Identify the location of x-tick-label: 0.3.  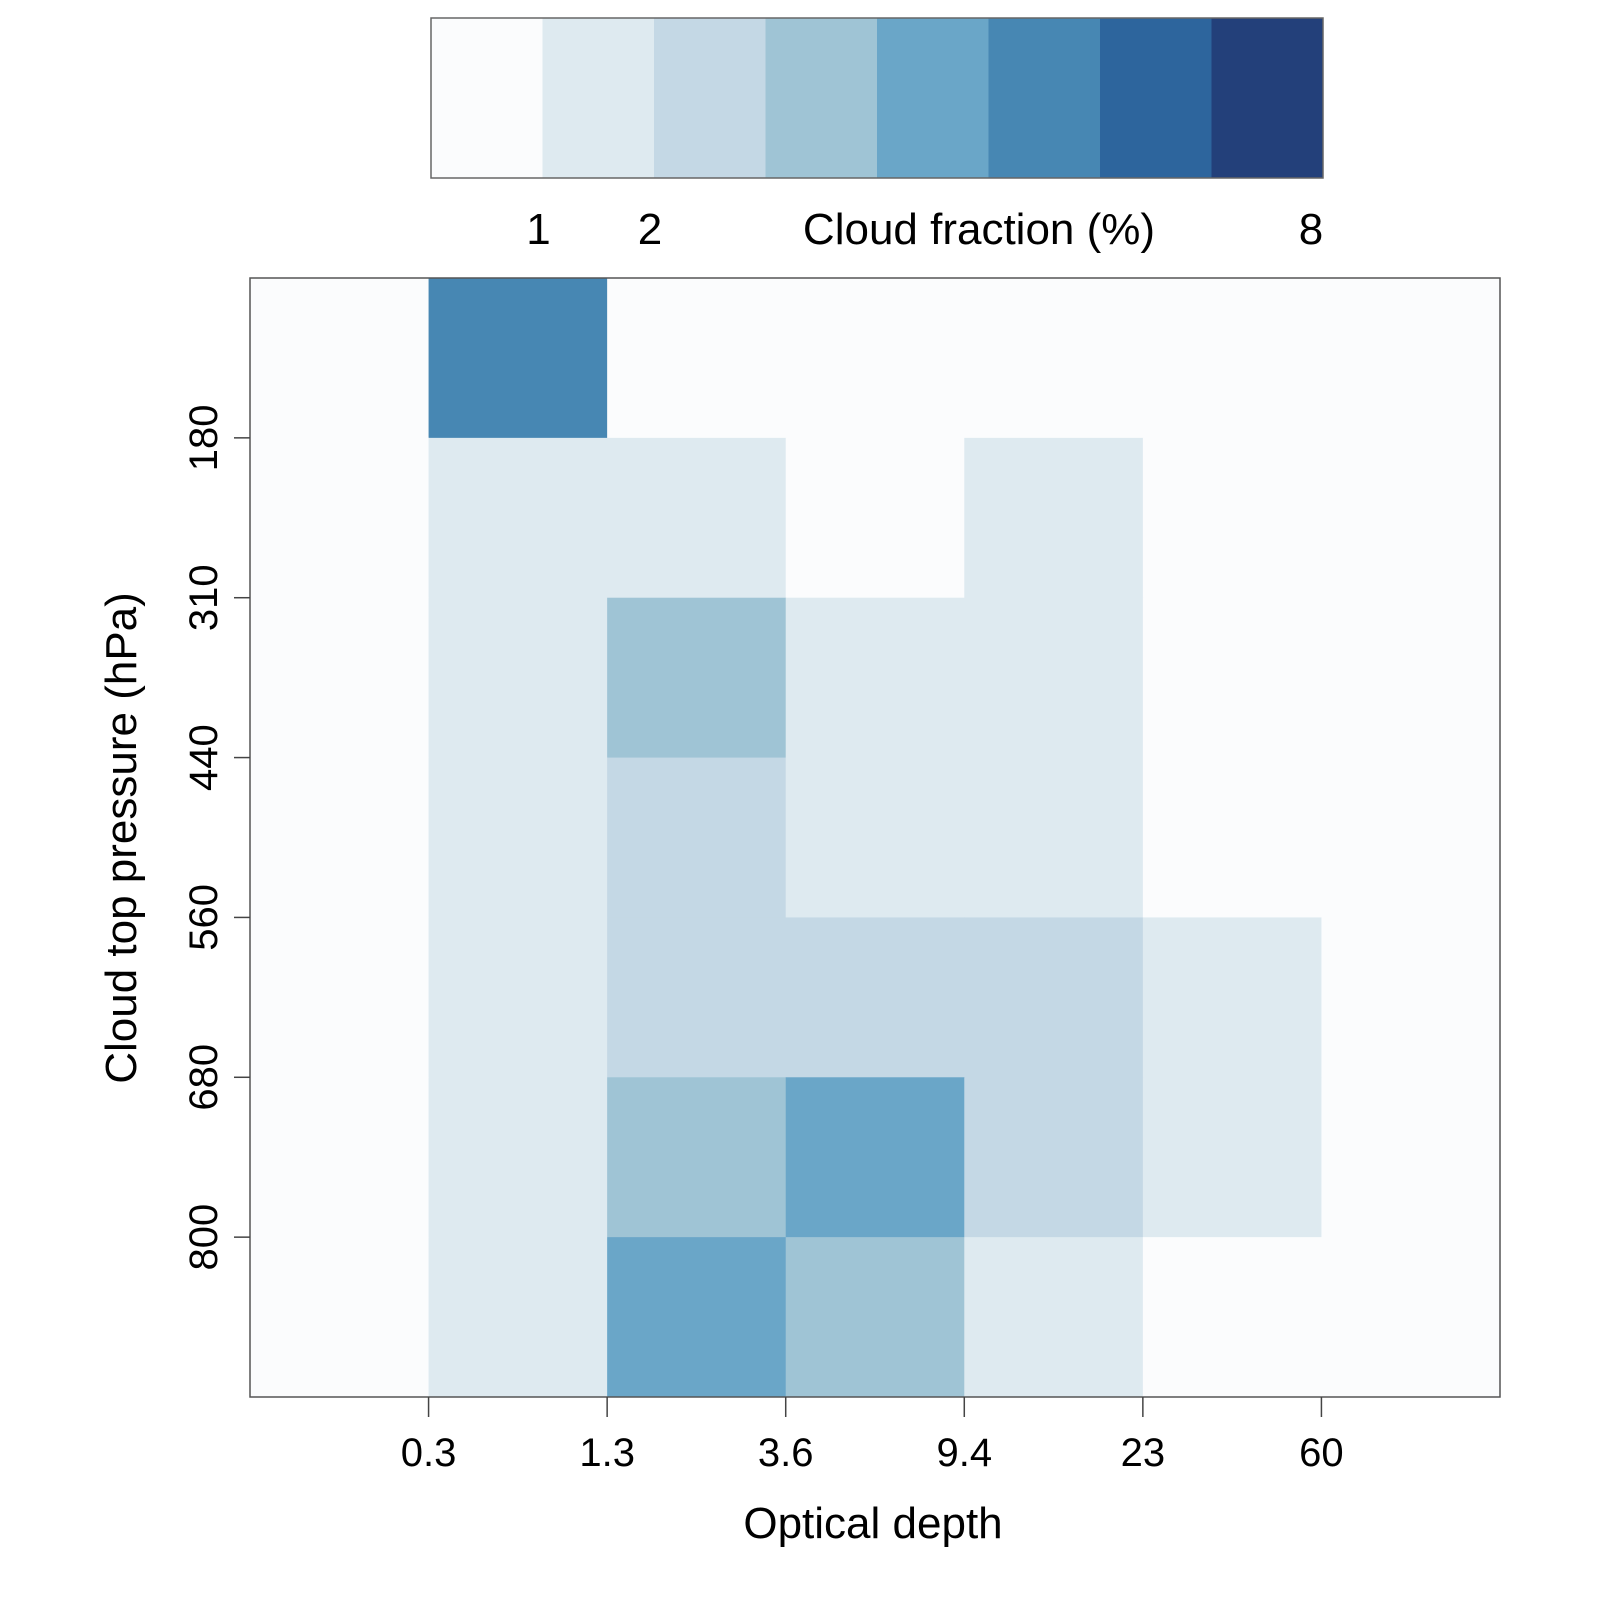
(429, 1453).